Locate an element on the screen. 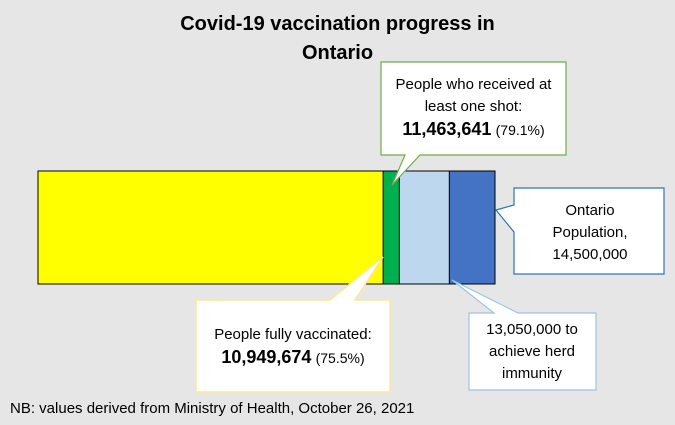  share-label: (79.1%) is located at coordinates (520, 130).